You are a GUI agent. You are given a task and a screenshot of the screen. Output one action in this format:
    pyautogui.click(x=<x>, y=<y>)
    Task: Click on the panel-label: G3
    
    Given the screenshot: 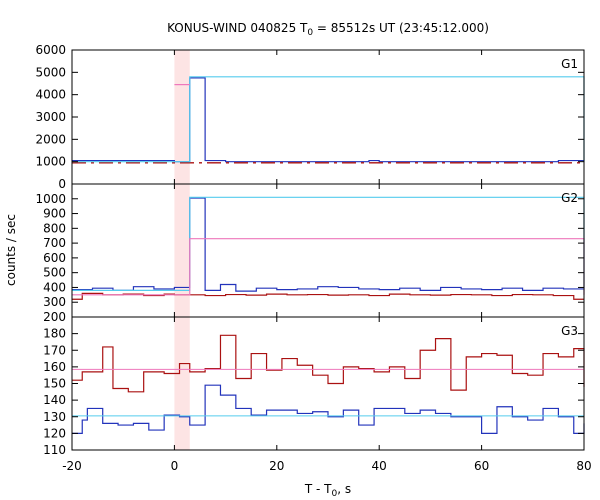 What is the action you would take?
    pyautogui.click(x=569, y=331)
    